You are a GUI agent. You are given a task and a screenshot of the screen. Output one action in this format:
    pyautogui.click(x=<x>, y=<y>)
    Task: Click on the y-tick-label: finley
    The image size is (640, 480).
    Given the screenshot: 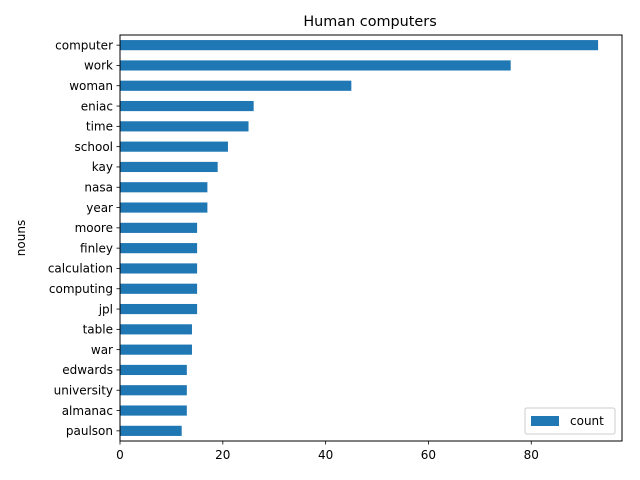 What is the action you would take?
    pyautogui.click(x=96, y=248)
    